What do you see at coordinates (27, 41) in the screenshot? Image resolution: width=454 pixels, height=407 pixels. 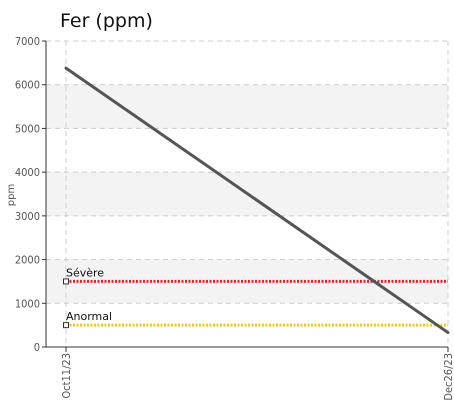 I see `y-tick-label: 7000` at bounding box center [27, 41].